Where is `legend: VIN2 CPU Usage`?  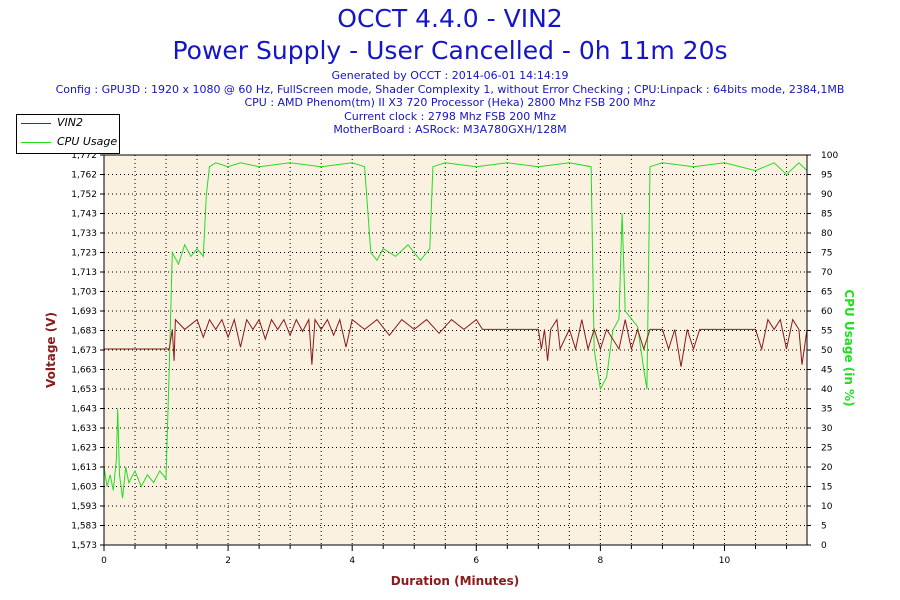 legend: VIN2 CPU Usage is located at coordinates (68, 134).